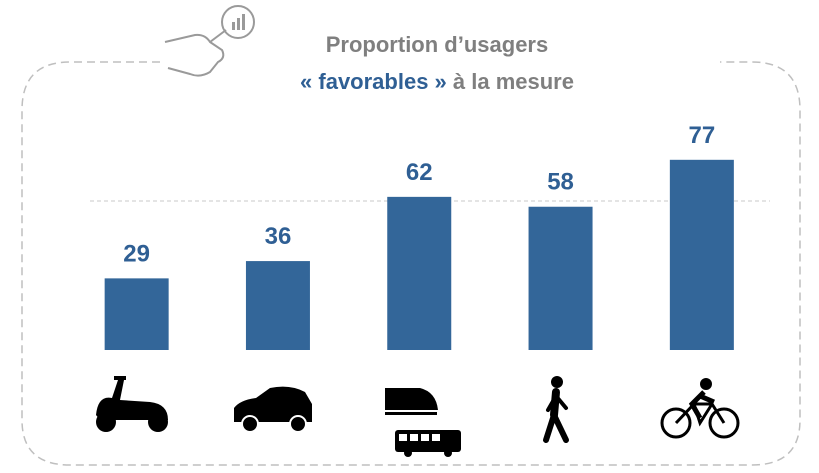  I want to click on title-line: à la mesure, so click(510, 81).